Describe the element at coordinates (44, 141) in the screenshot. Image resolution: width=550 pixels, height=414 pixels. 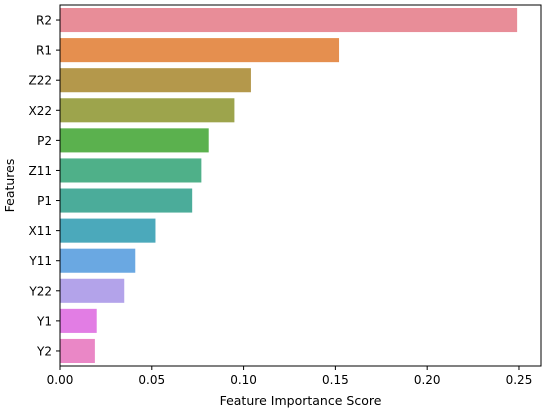
I see `y-tick-label: P2` at that location.